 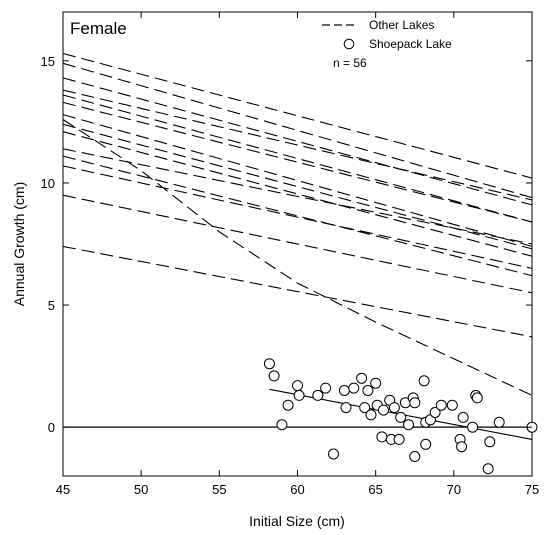 I want to click on y-tick-label-5: 5, so click(x=51, y=305).